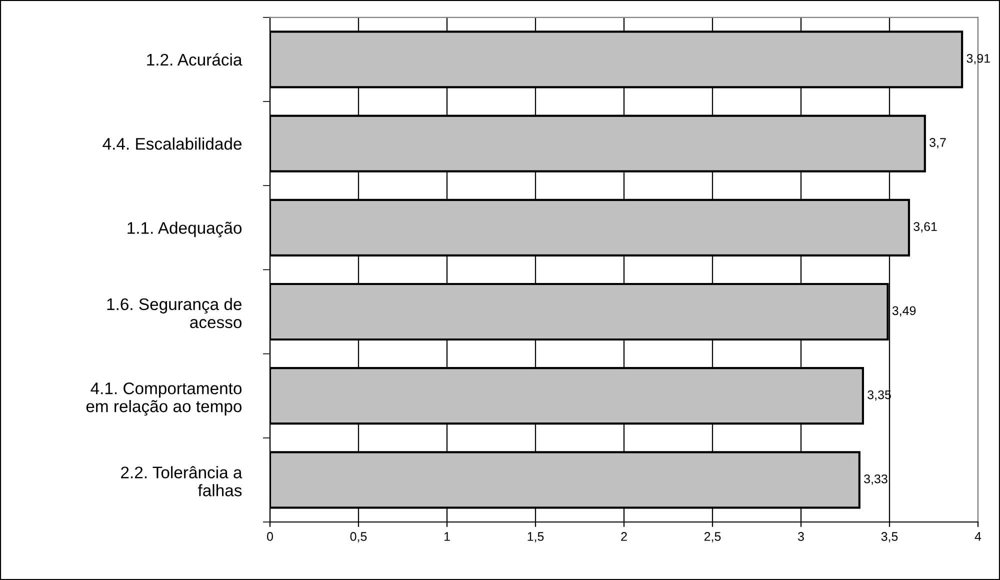 The height and width of the screenshot is (580, 1000). I want to click on x-tick-label: 2, so click(624, 536).